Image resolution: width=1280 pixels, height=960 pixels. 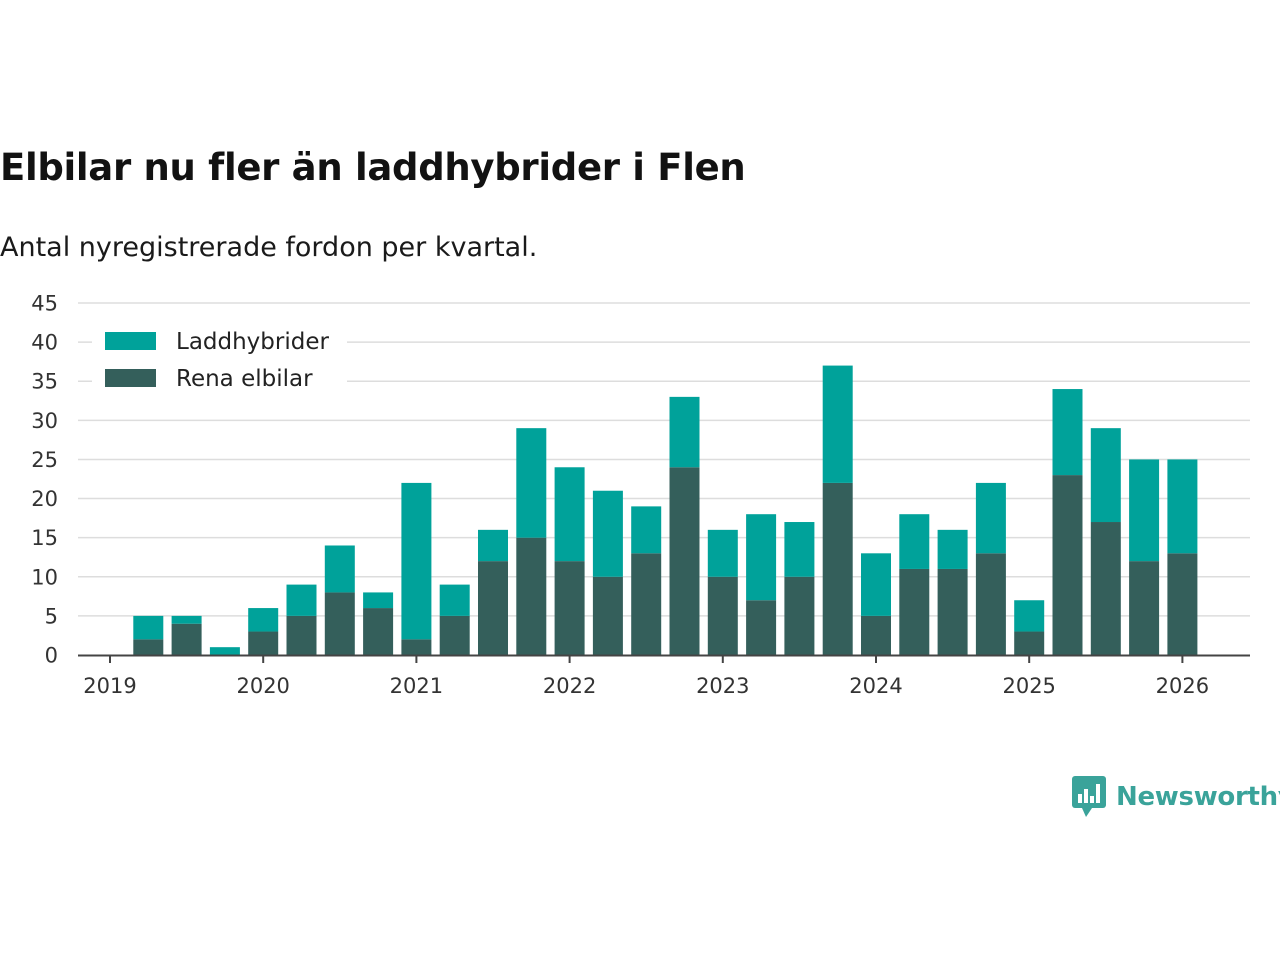 What do you see at coordinates (51, 616) in the screenshot?
I see `y-tick-label: 5` at bounding box center [51, 616].